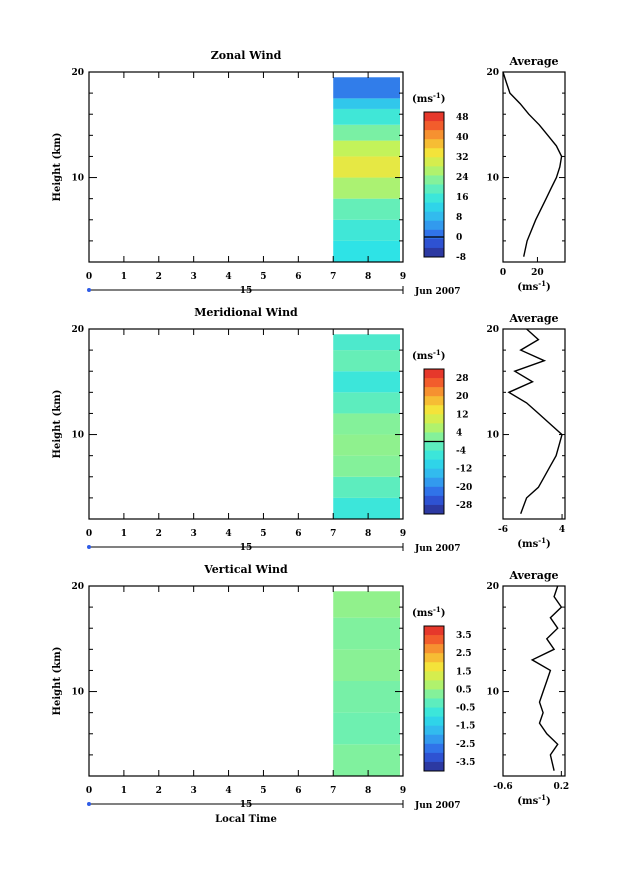 The height and width of the screenshot is (872, 619). What do you see at coordinates (462, 158) in the screenshot?
I see `colorbar-tick-label: 32` at bounding box center [462, 158].